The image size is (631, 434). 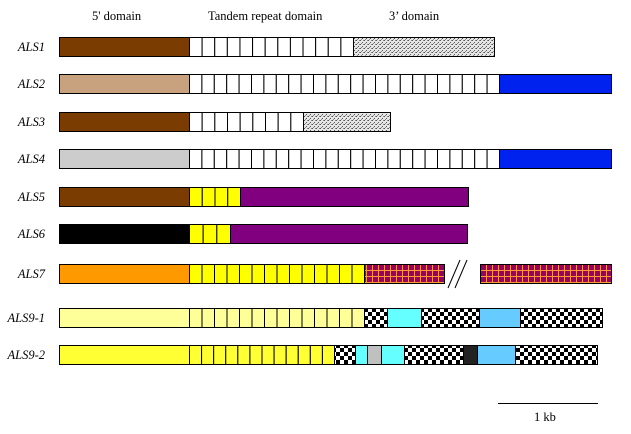 I want to click on gene-row: ALS4, so click(x=314, y=159).